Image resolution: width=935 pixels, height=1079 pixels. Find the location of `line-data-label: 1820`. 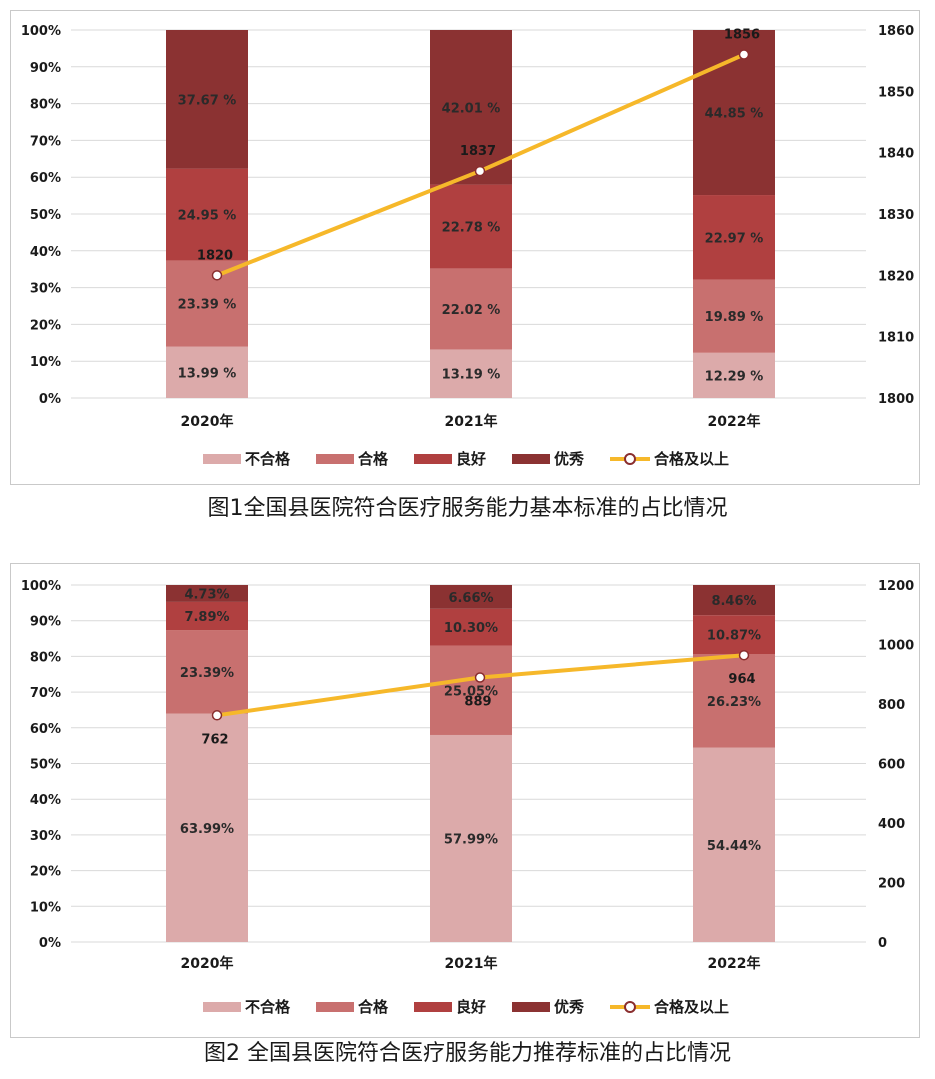

line-data-label: 1820 is located at coordinates (215, 255).